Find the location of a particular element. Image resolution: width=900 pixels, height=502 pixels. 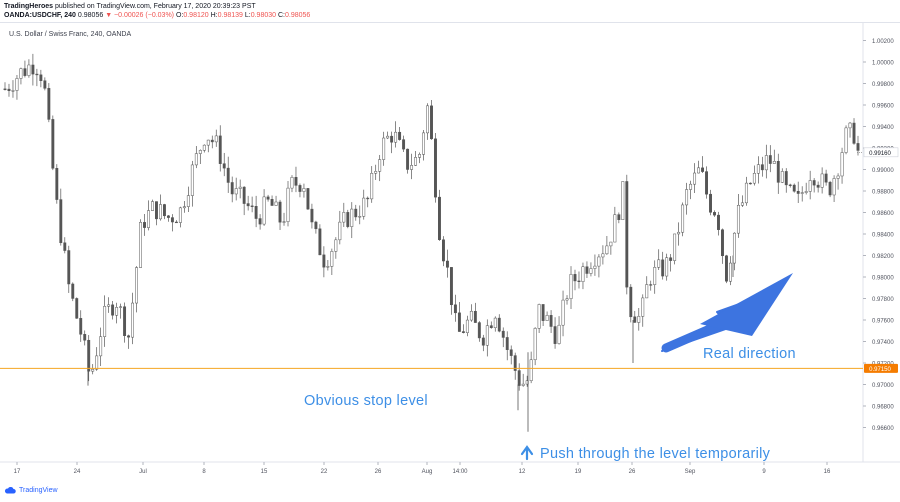

y-tick-label: 0.98600 is located at coordinates (883, 214).